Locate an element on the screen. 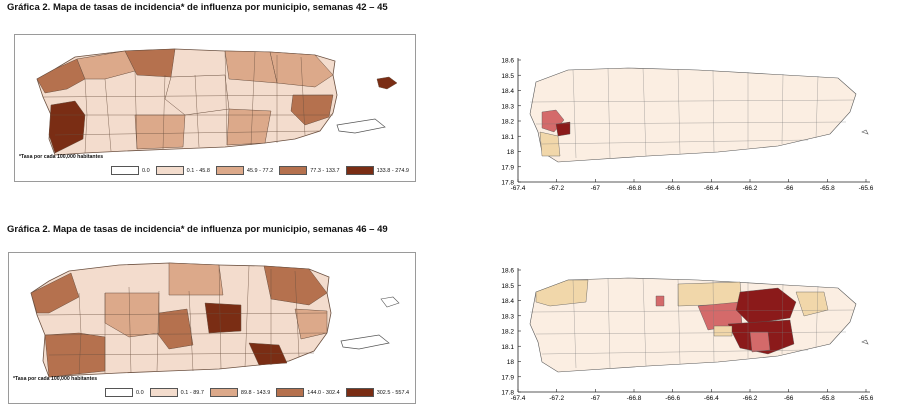 This screenshot has width=900, height=415. y-axis: 18.6 18.5 18.4 18.3 18.2 18.1 18 17.9 17.8 is located at coordinates (511, 332).